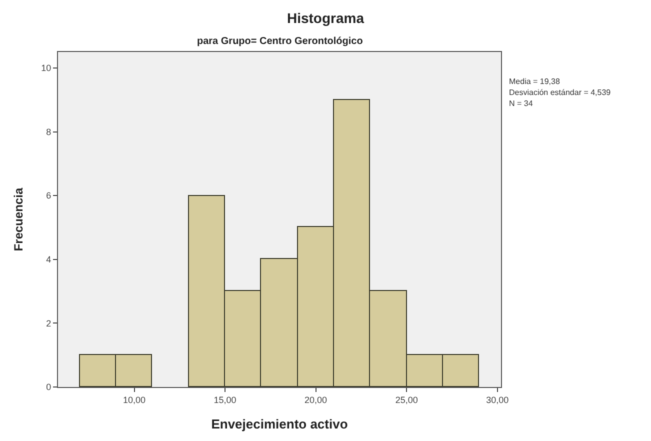 This screenshot has width=651, height=441. I want to click on y-tick-label: 8, so click(49, 131).